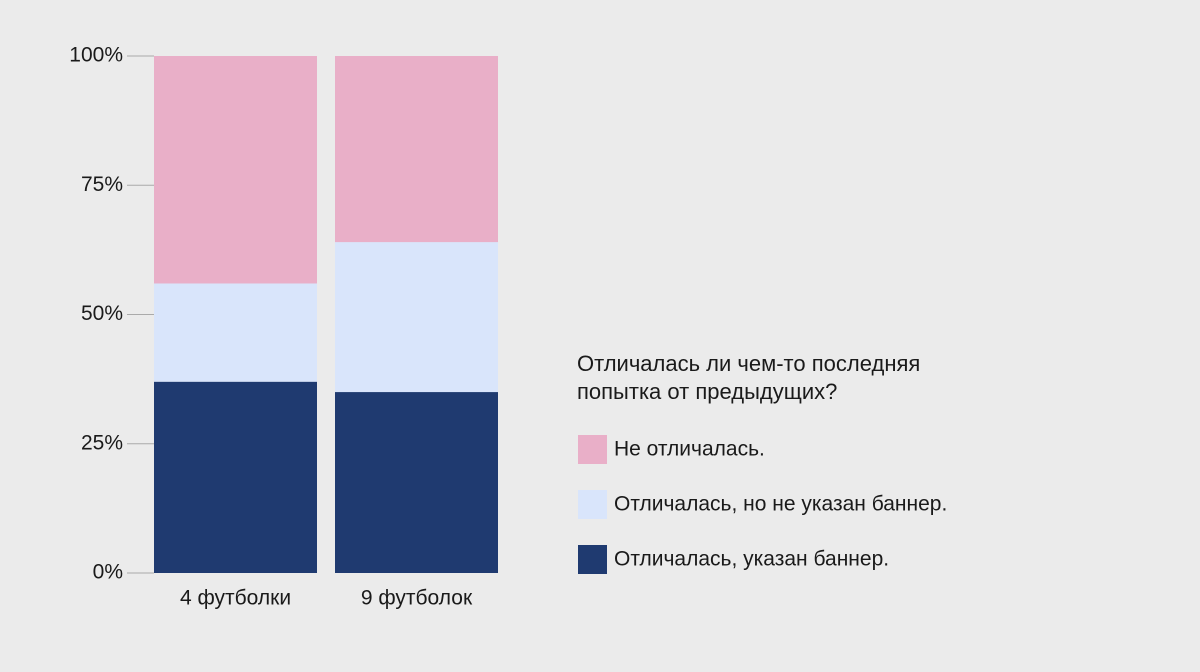 The image size is (1200, 672). Describe the element at coordinates (96, 55) in the screenshot. I see `y-tick-label: 100%` at that location.